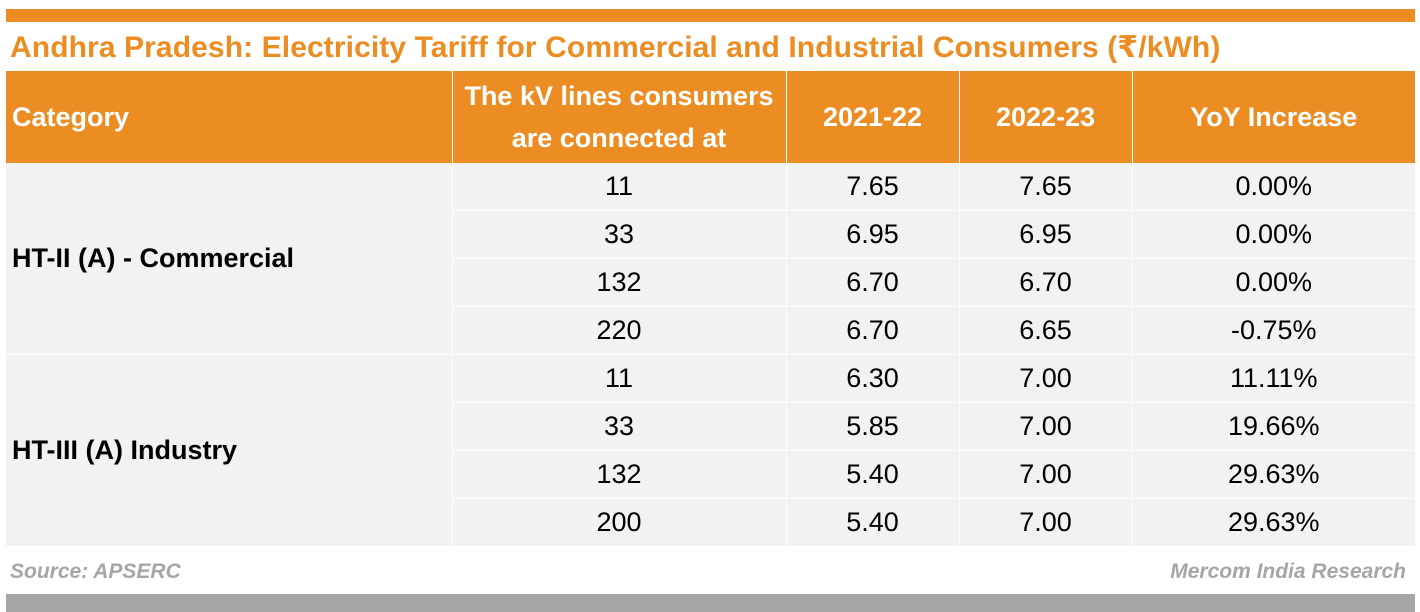 This screenshot has height=612, width=1420. I want to click on header-kv-lines: The kV lines consumers are connected at, so click(619, 117).